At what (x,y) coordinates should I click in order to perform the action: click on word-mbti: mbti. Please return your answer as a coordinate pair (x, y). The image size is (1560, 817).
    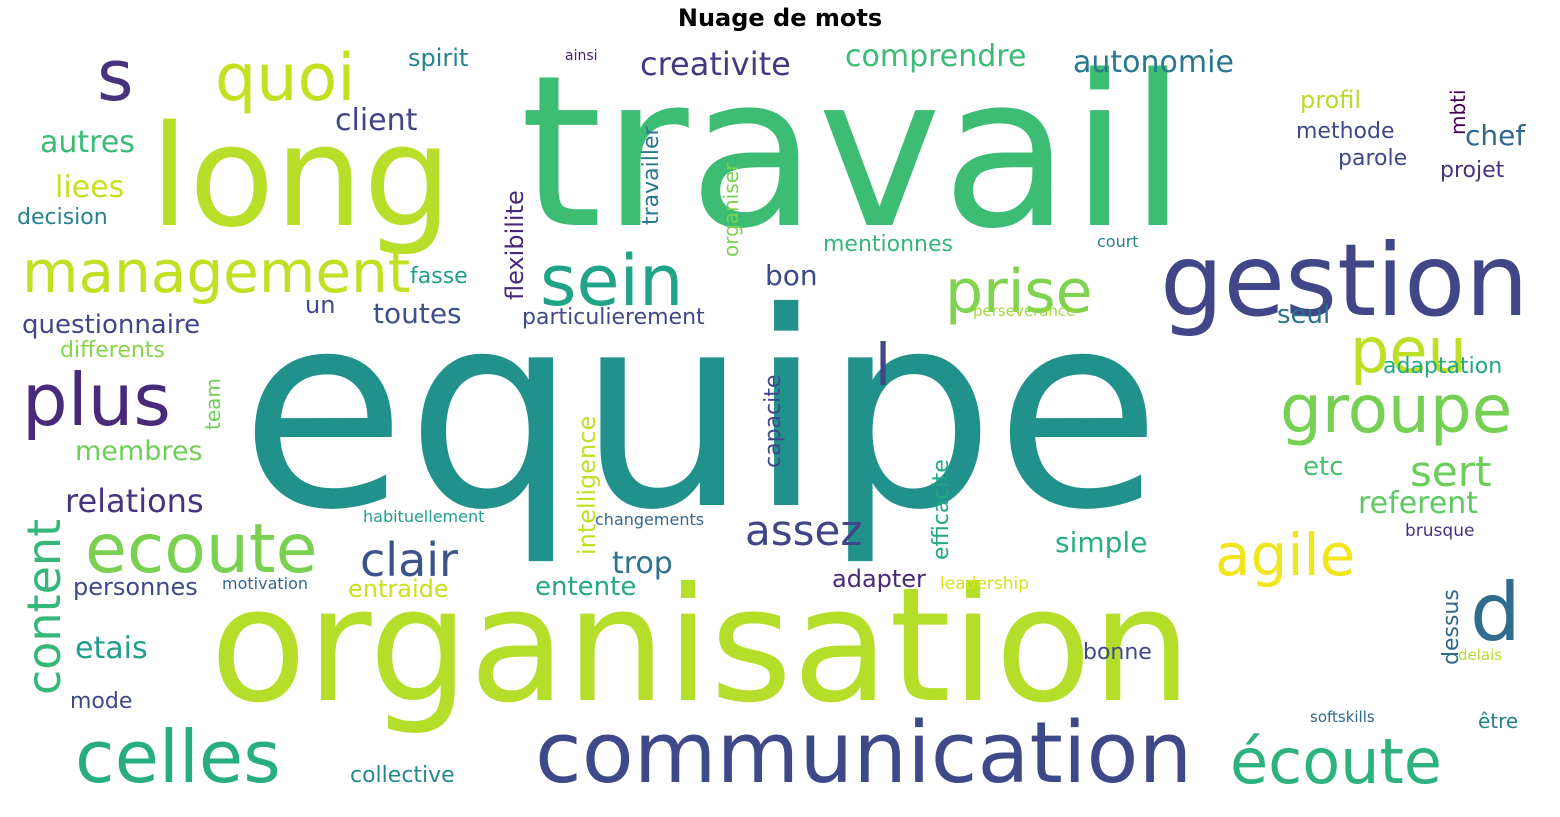
    Looking at the image, I should click on (1458, 112).